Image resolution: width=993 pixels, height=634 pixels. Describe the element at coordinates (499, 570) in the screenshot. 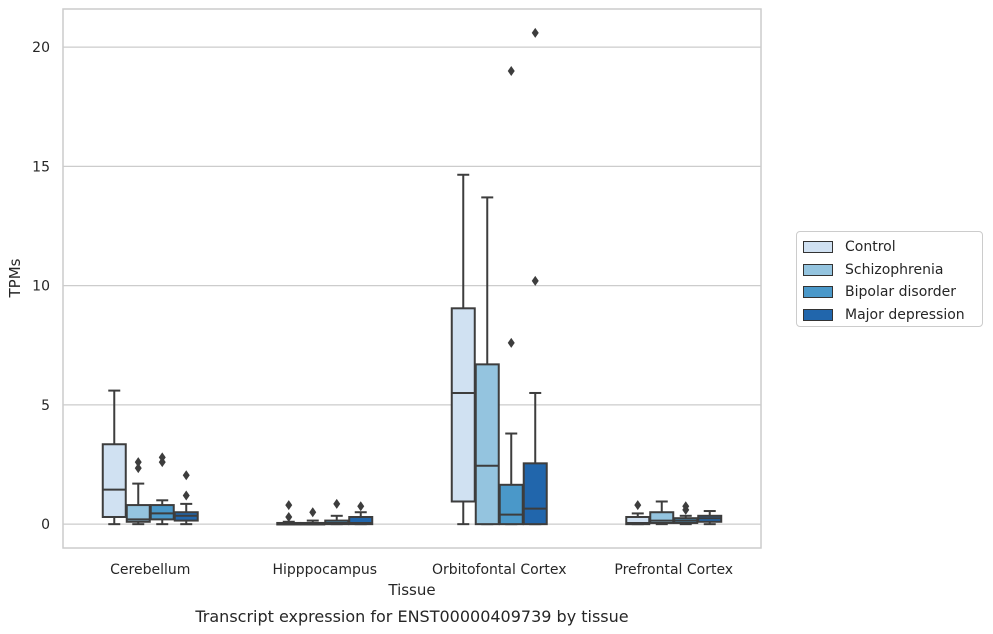

I see `x-tick-label: Orbitofontal Cortex` at that location.